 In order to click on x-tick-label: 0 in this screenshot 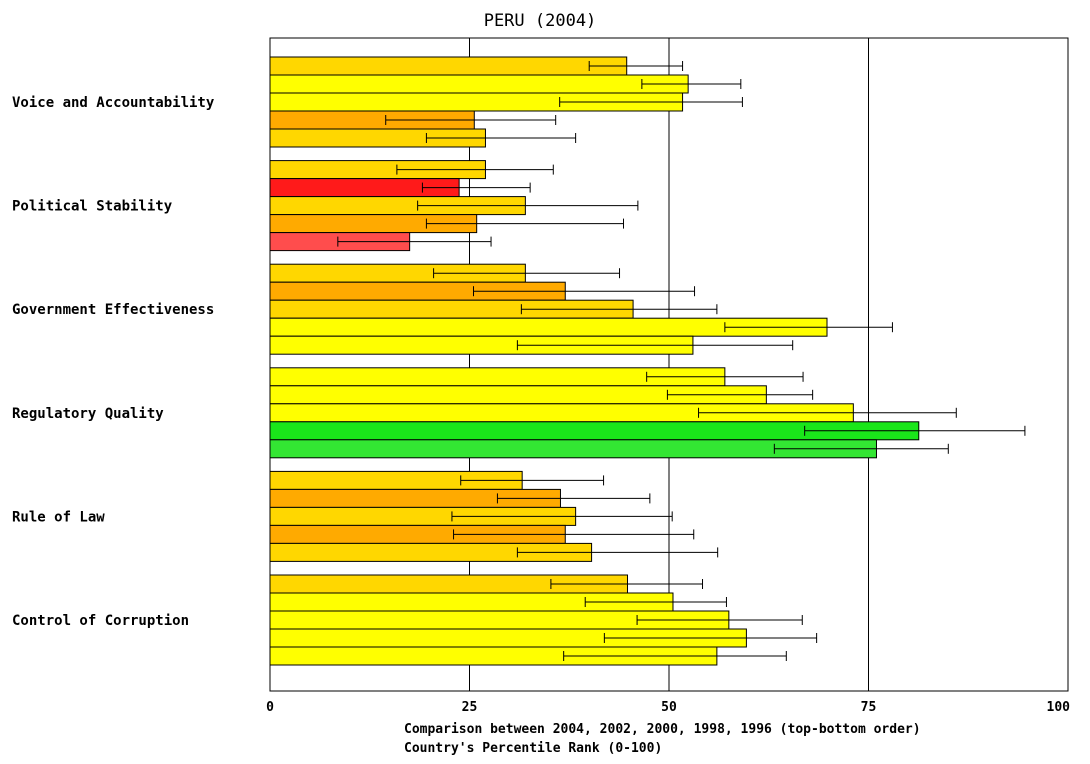, I will do `click(270, 707)`.